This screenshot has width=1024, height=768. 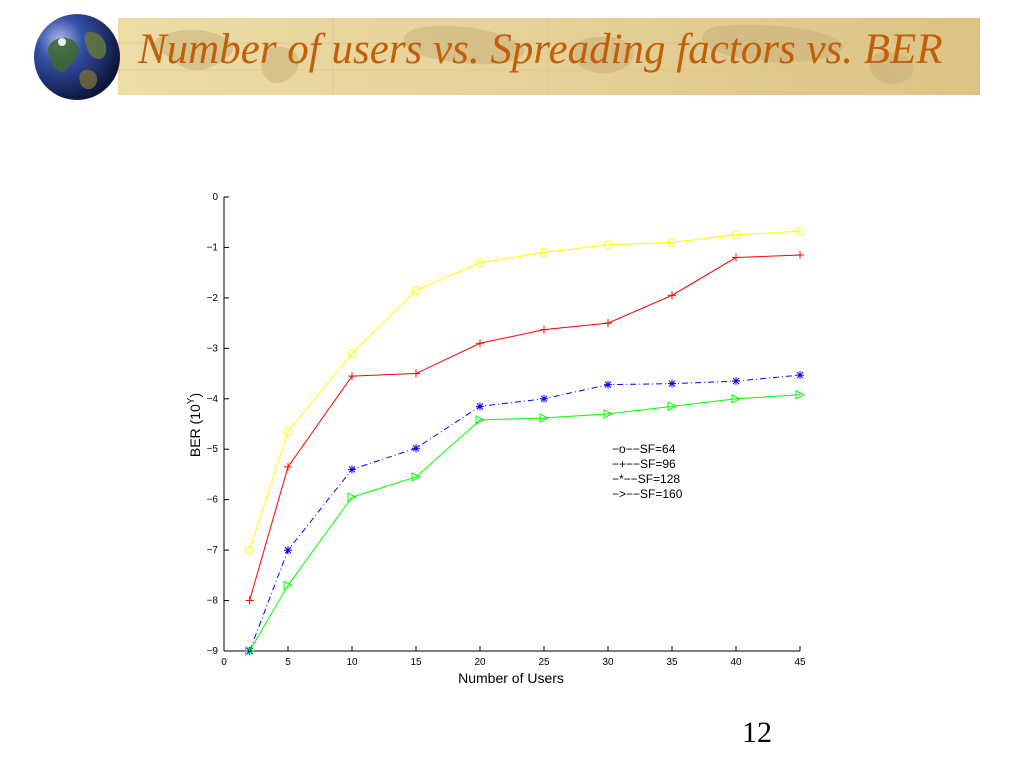 What do you see at coordinates (215, 197) in the screenshot?
I see `y-tick-label: 0` at bounding box center [215, 197].